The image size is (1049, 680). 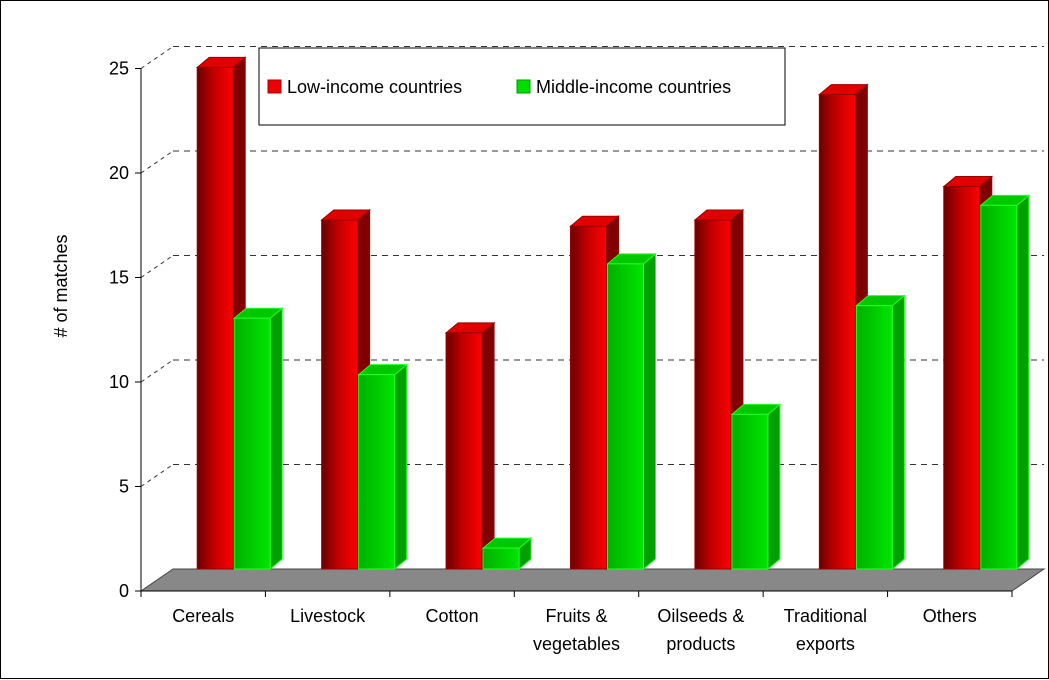 What do you see at coordinates (124, 487) in the screenshot?
I see `y-tick-label: 5` at bounding box center [124, 487].